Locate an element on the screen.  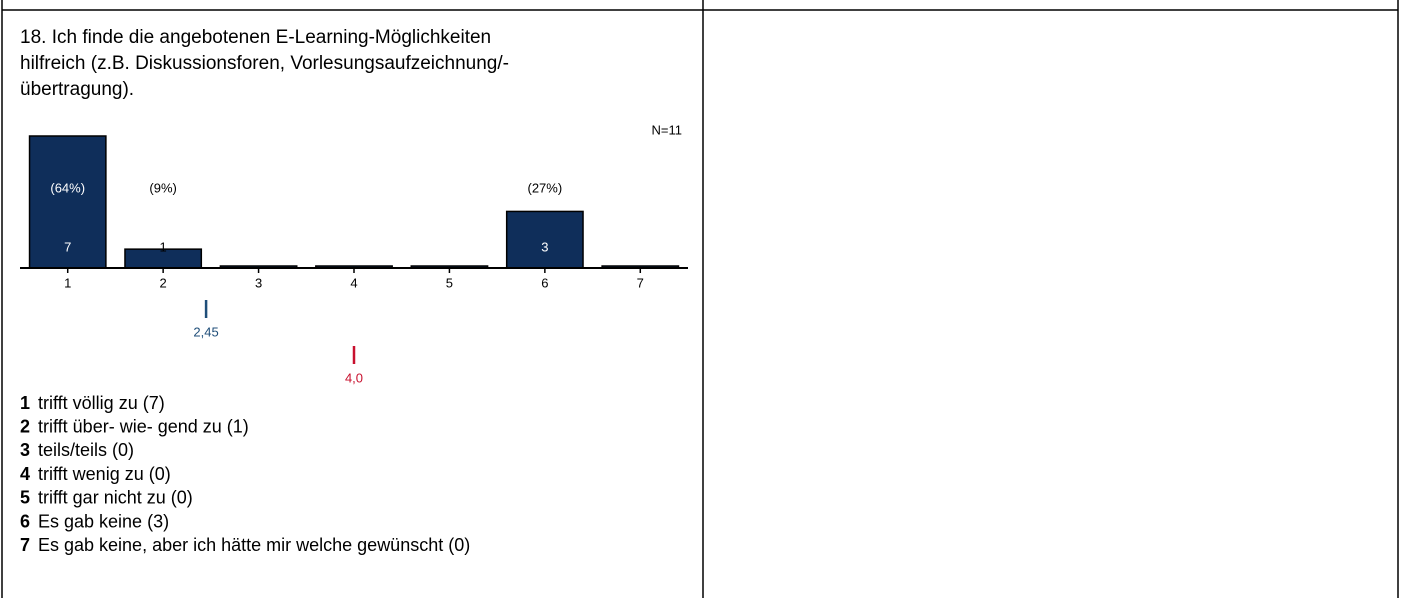
legend-number: 7 is located at coordinates (25, 545).